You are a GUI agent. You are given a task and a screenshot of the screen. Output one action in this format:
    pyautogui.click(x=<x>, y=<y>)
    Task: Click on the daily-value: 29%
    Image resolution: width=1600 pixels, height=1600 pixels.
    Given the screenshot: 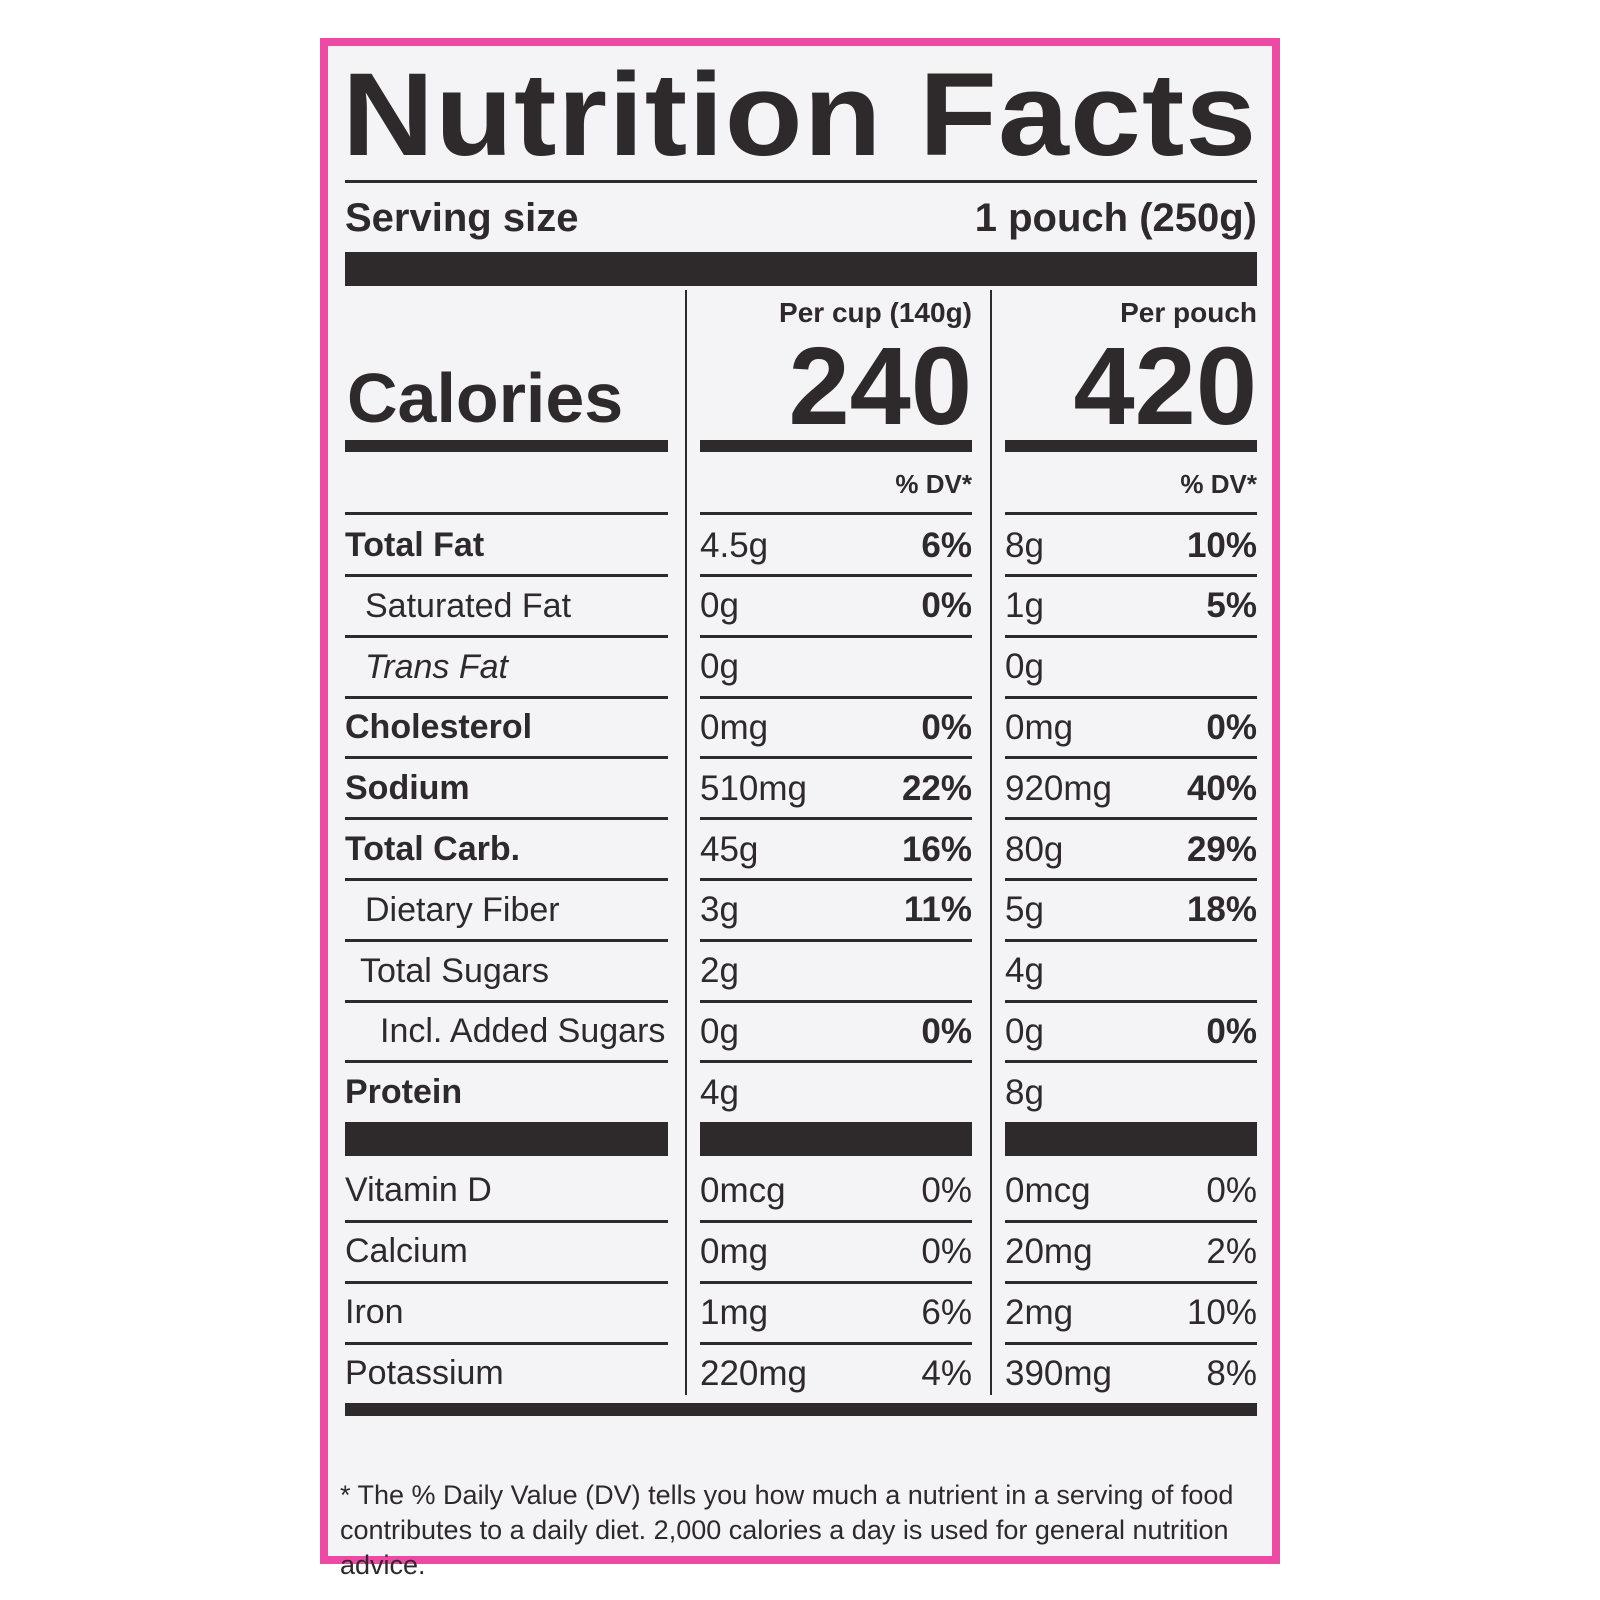 What is the action you would take?
    pyautogui.click(x=1221, y=849)
    